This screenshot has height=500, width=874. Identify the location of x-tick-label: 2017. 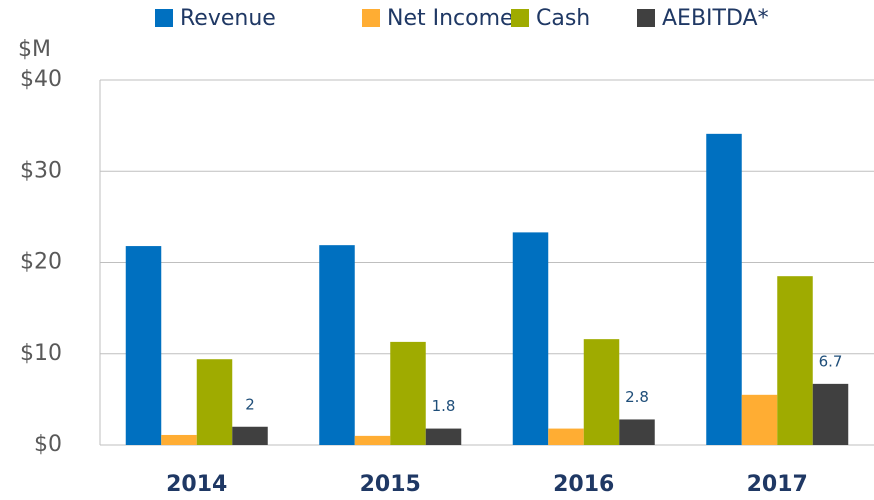
(777, 484).